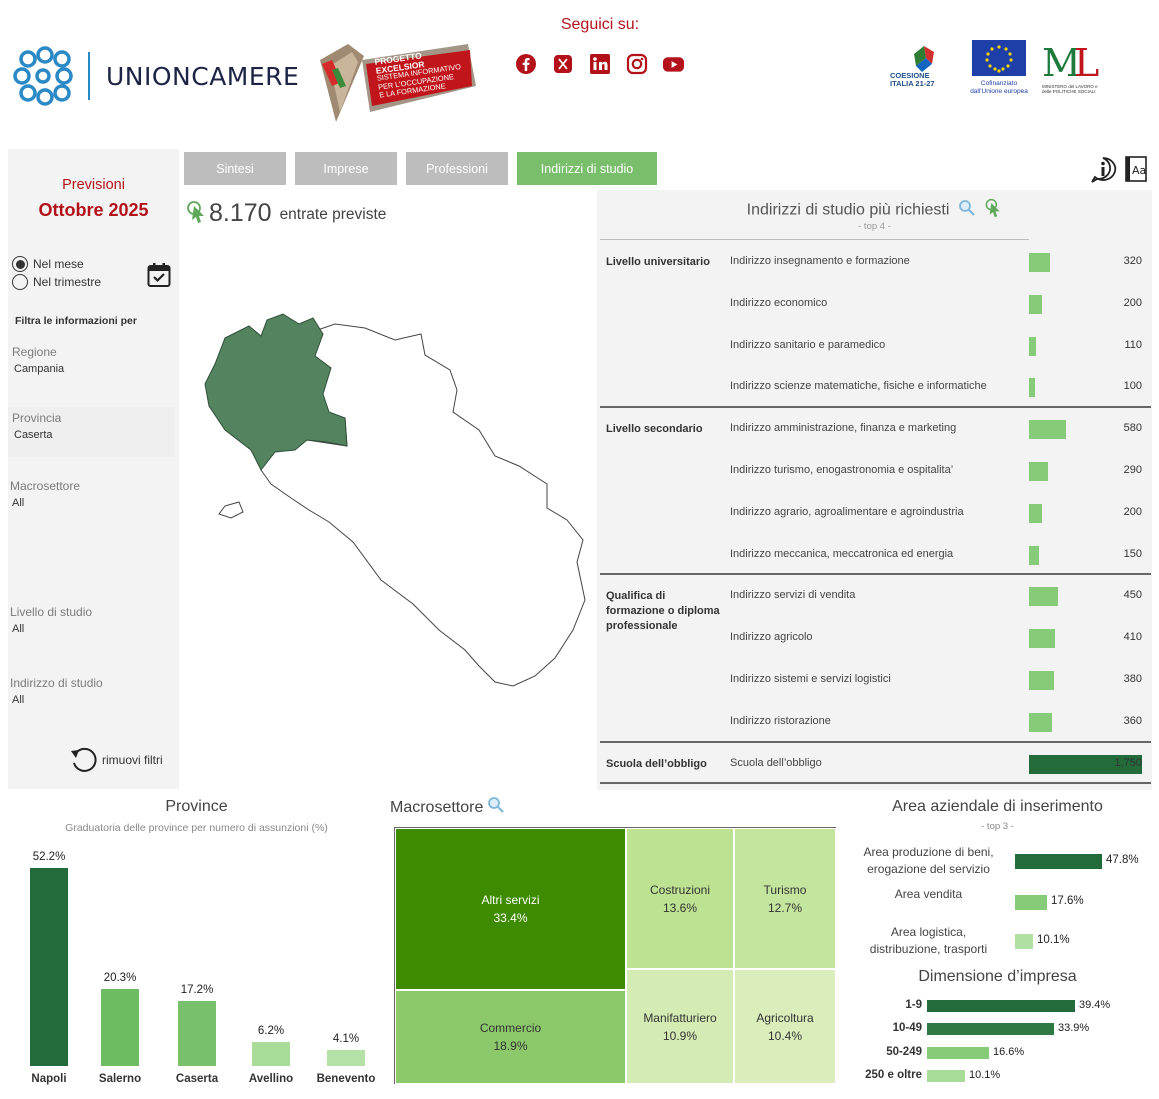 This screenshot has width=1159, height=1099. Describe the element at coordinates (1103, 172) in the screenshot. I see `info-icon` at that location.